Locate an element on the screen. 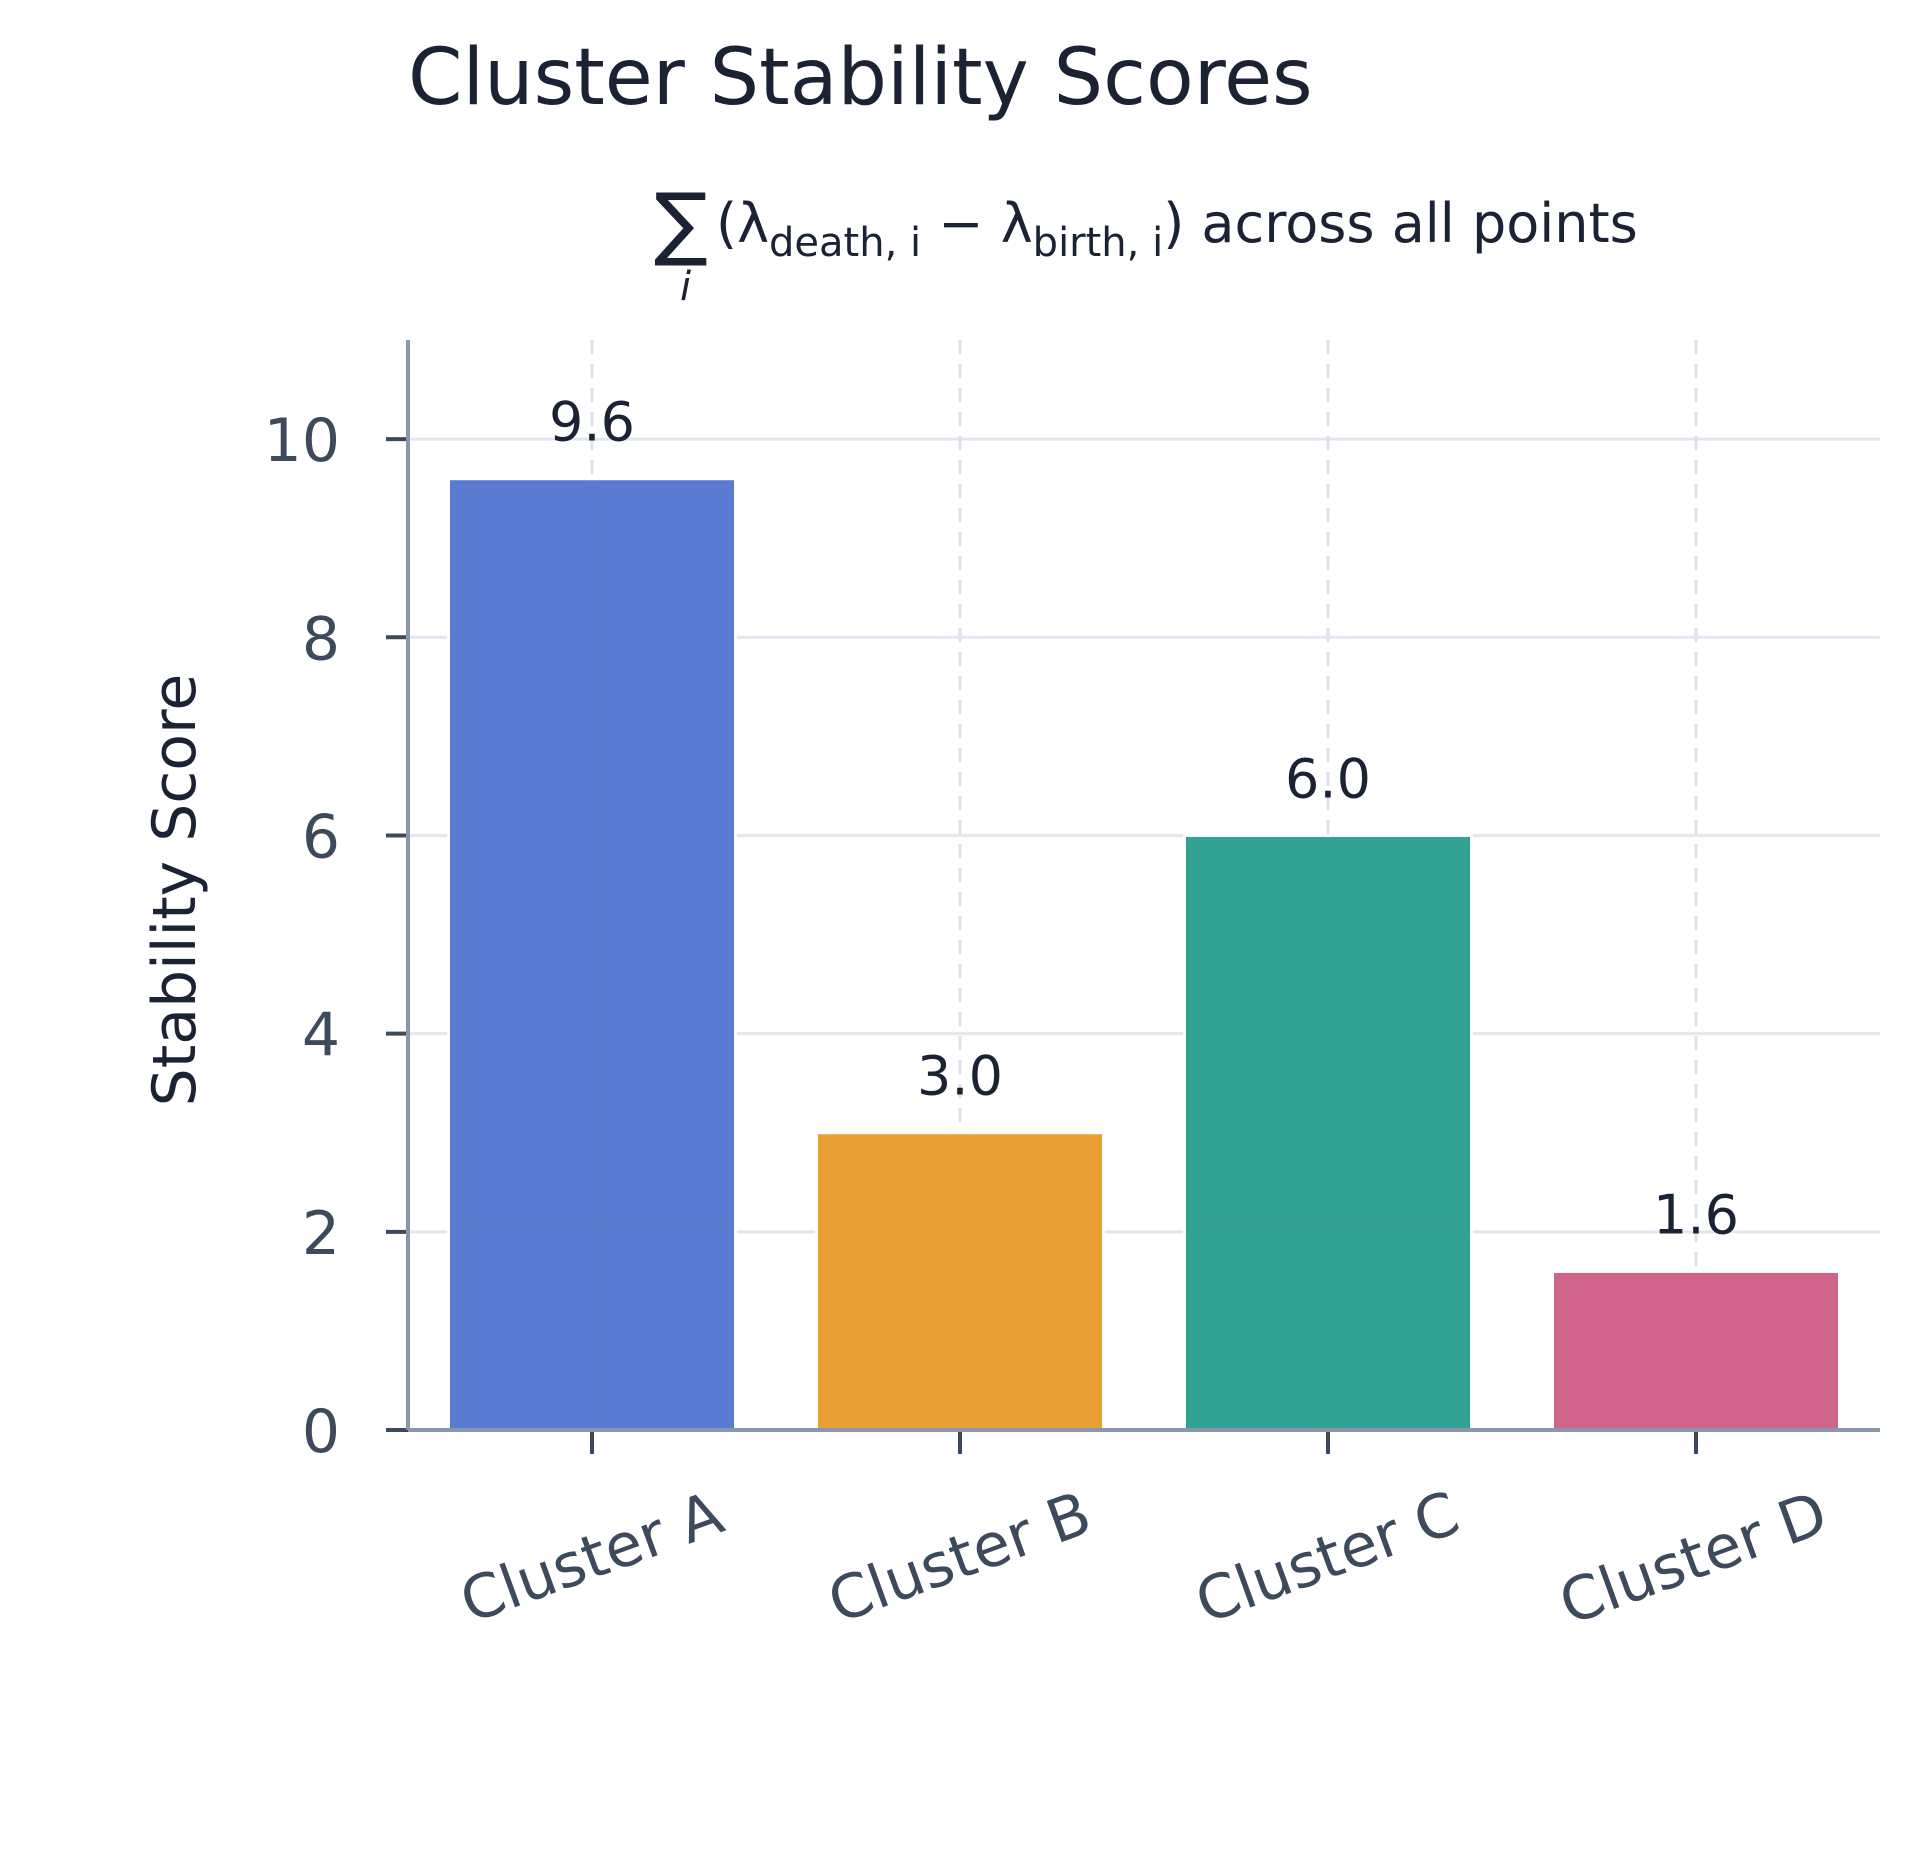 The width and height of the screenshot is (1920, 1862). subtitle-sigma: ∑ is located at coordinates (681, 222).